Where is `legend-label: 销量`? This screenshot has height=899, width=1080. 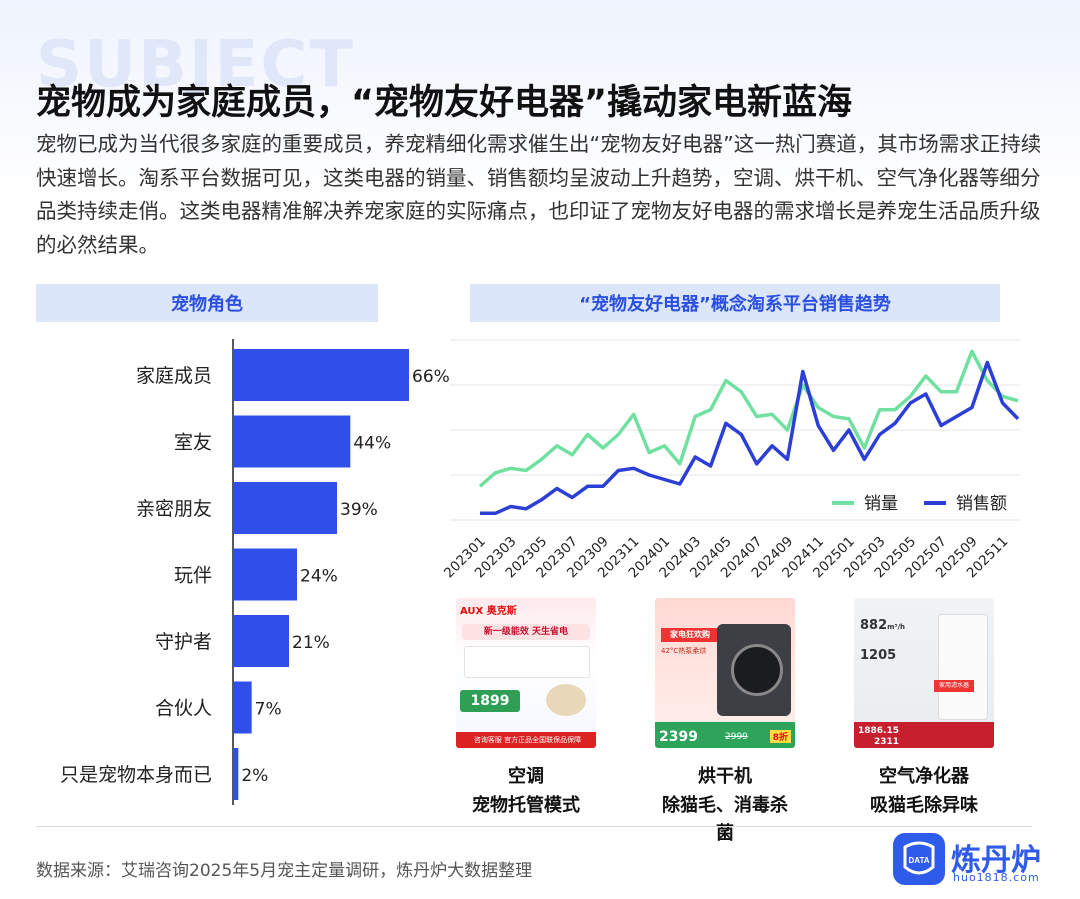
legend-label: 销量 is located at coordinates (881, 504).